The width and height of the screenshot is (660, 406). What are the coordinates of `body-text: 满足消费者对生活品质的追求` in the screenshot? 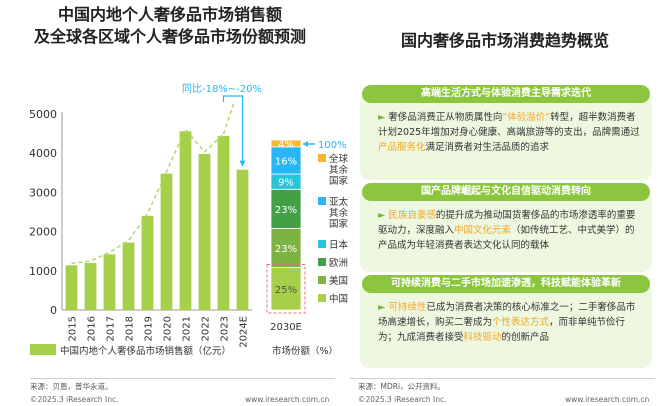 It's located at (487, 147).